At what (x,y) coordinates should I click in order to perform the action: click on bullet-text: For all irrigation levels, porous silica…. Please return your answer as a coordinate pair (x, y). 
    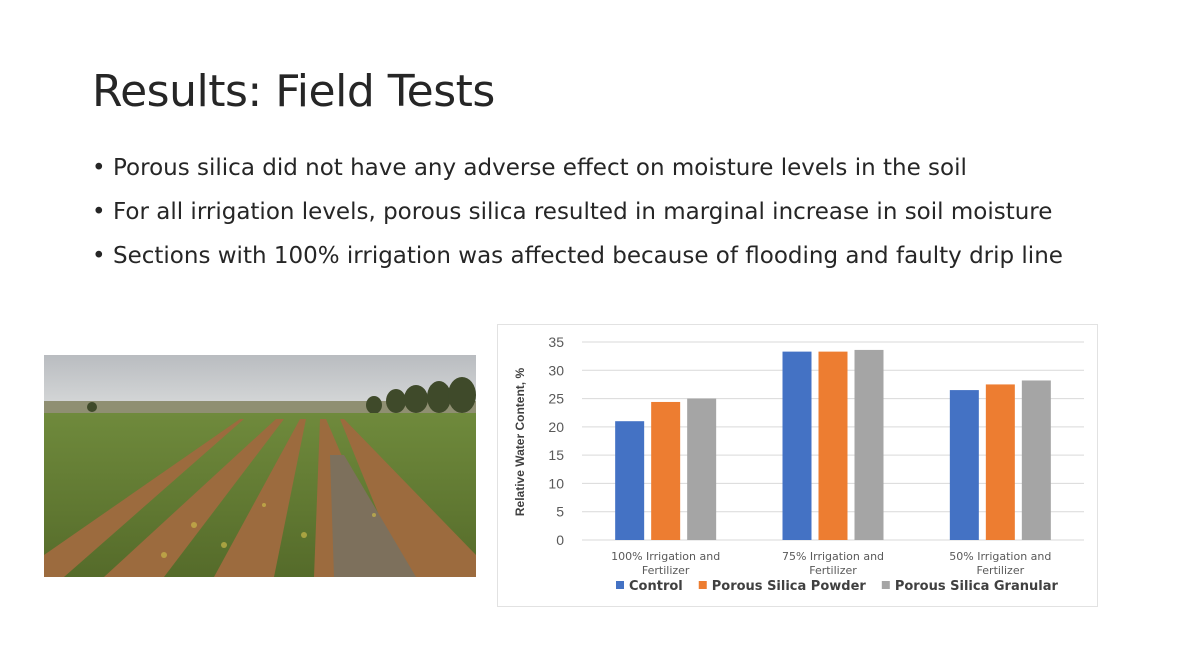
    Looking at the image, I should click on (583, 212).